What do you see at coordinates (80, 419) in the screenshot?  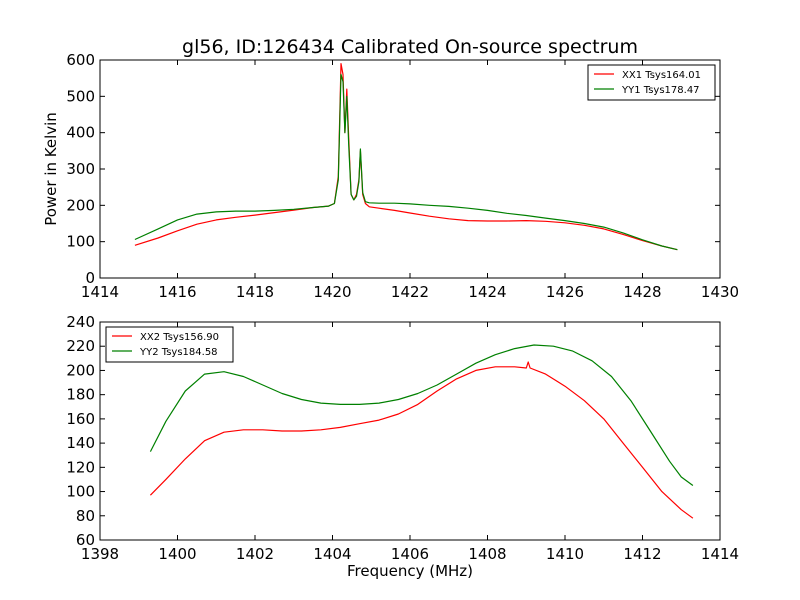 I see `panel-1-y-tick-label-5: 160` at bounding box center [80, 419].